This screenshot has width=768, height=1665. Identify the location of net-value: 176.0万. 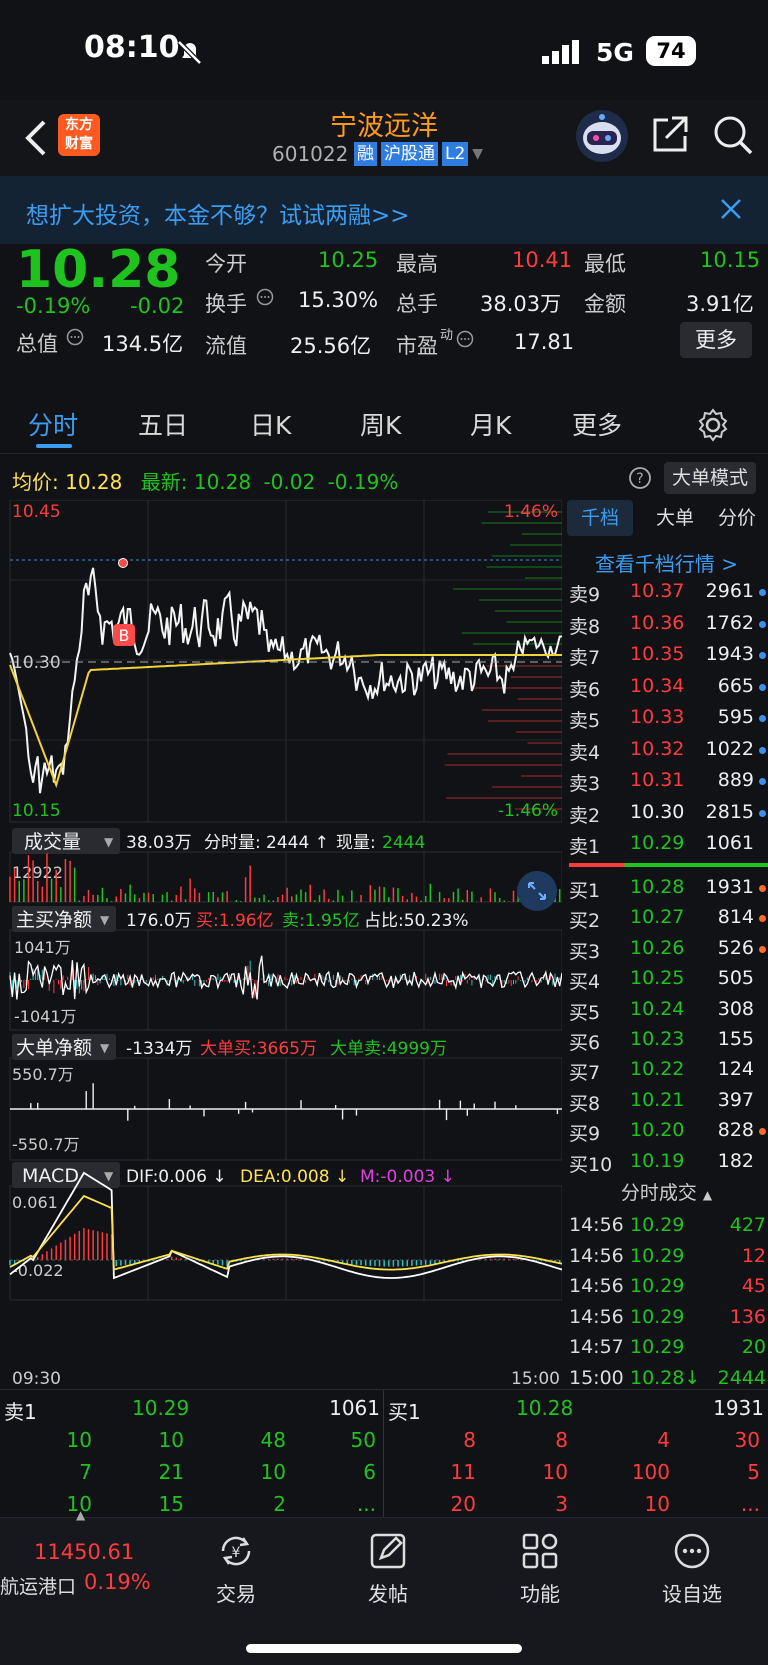
(159, 921).